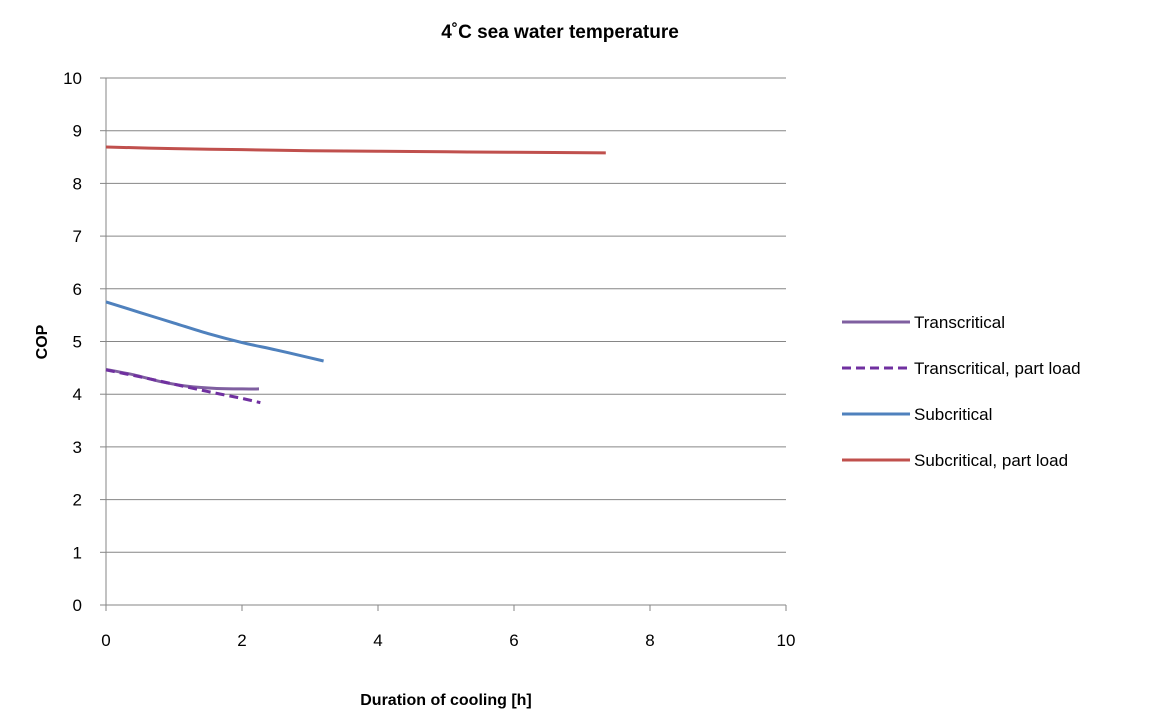  Describe the element at coordinates (77, 605) in the screenshot. I see `y-tick-label: 0` at that location.